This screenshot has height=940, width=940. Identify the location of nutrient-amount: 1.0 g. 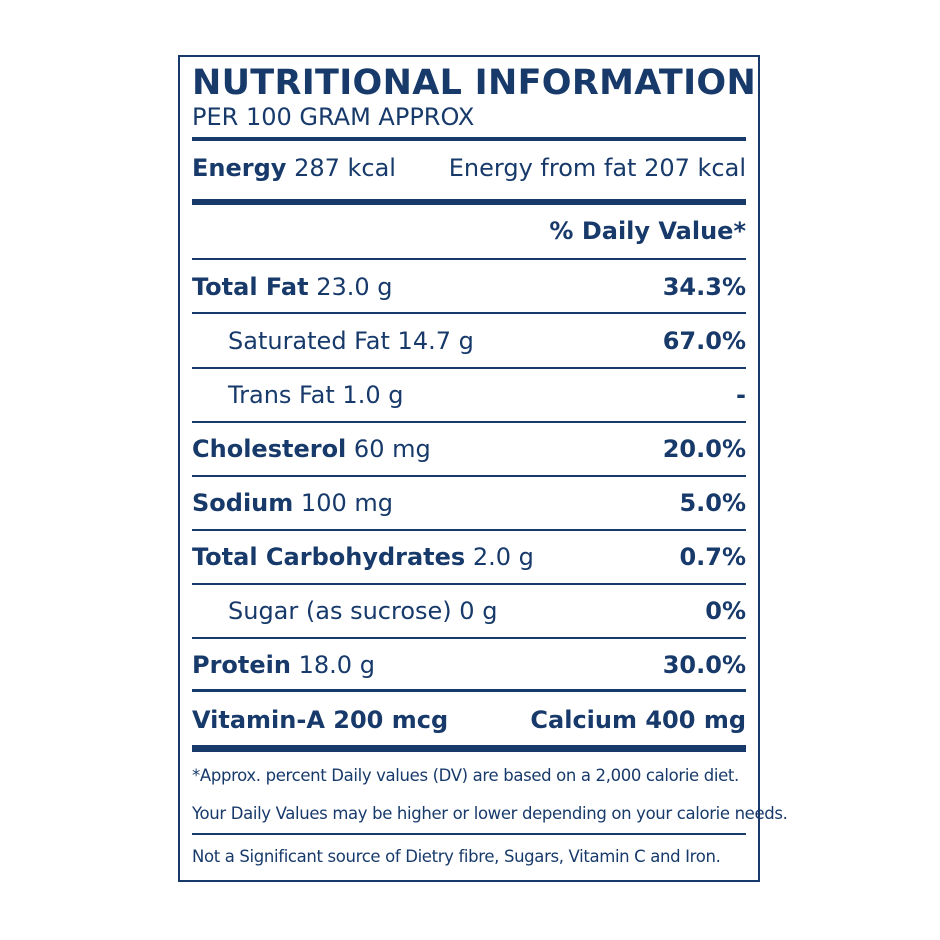
(373, 395).